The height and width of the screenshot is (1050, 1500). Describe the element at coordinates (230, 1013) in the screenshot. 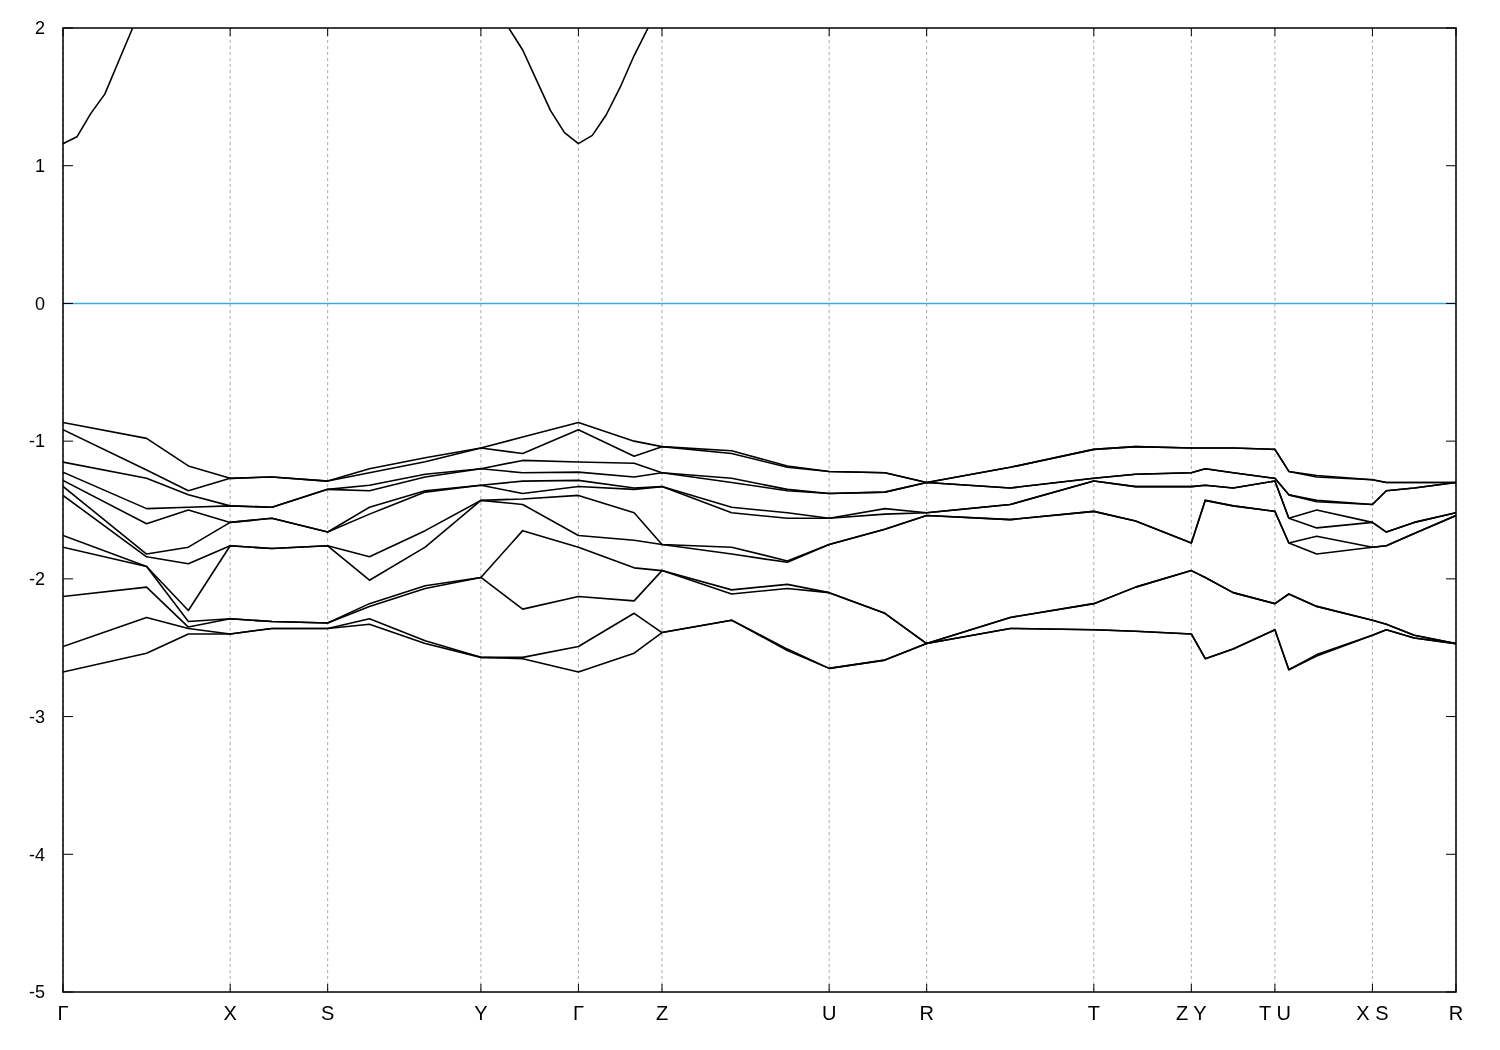

I see `x-tick-label: X` at that location.